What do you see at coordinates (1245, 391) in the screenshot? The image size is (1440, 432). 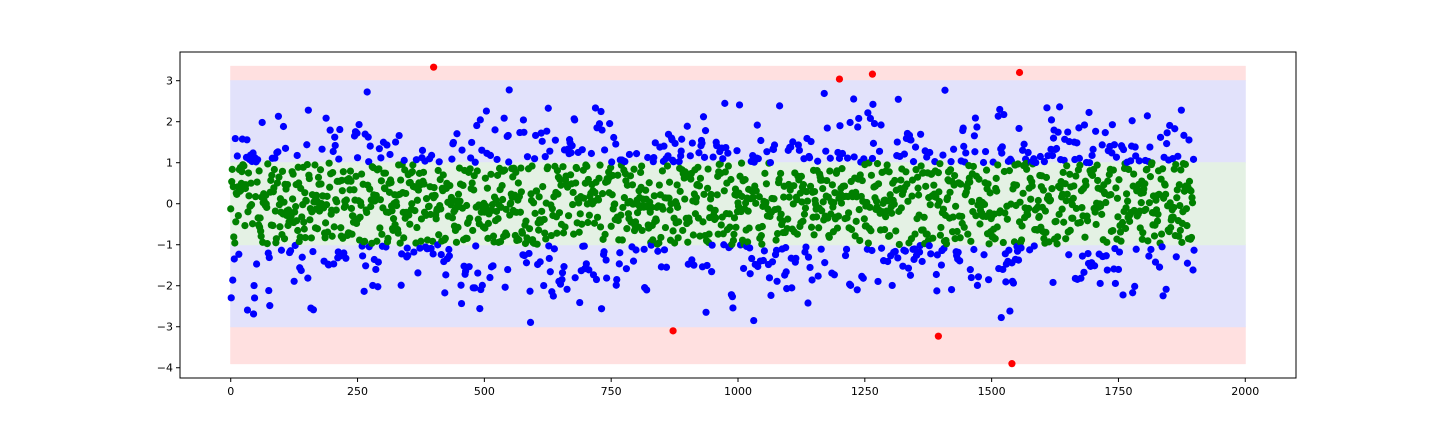 I see `x-tick-label: 2000` at bounding box center [1245, 391].